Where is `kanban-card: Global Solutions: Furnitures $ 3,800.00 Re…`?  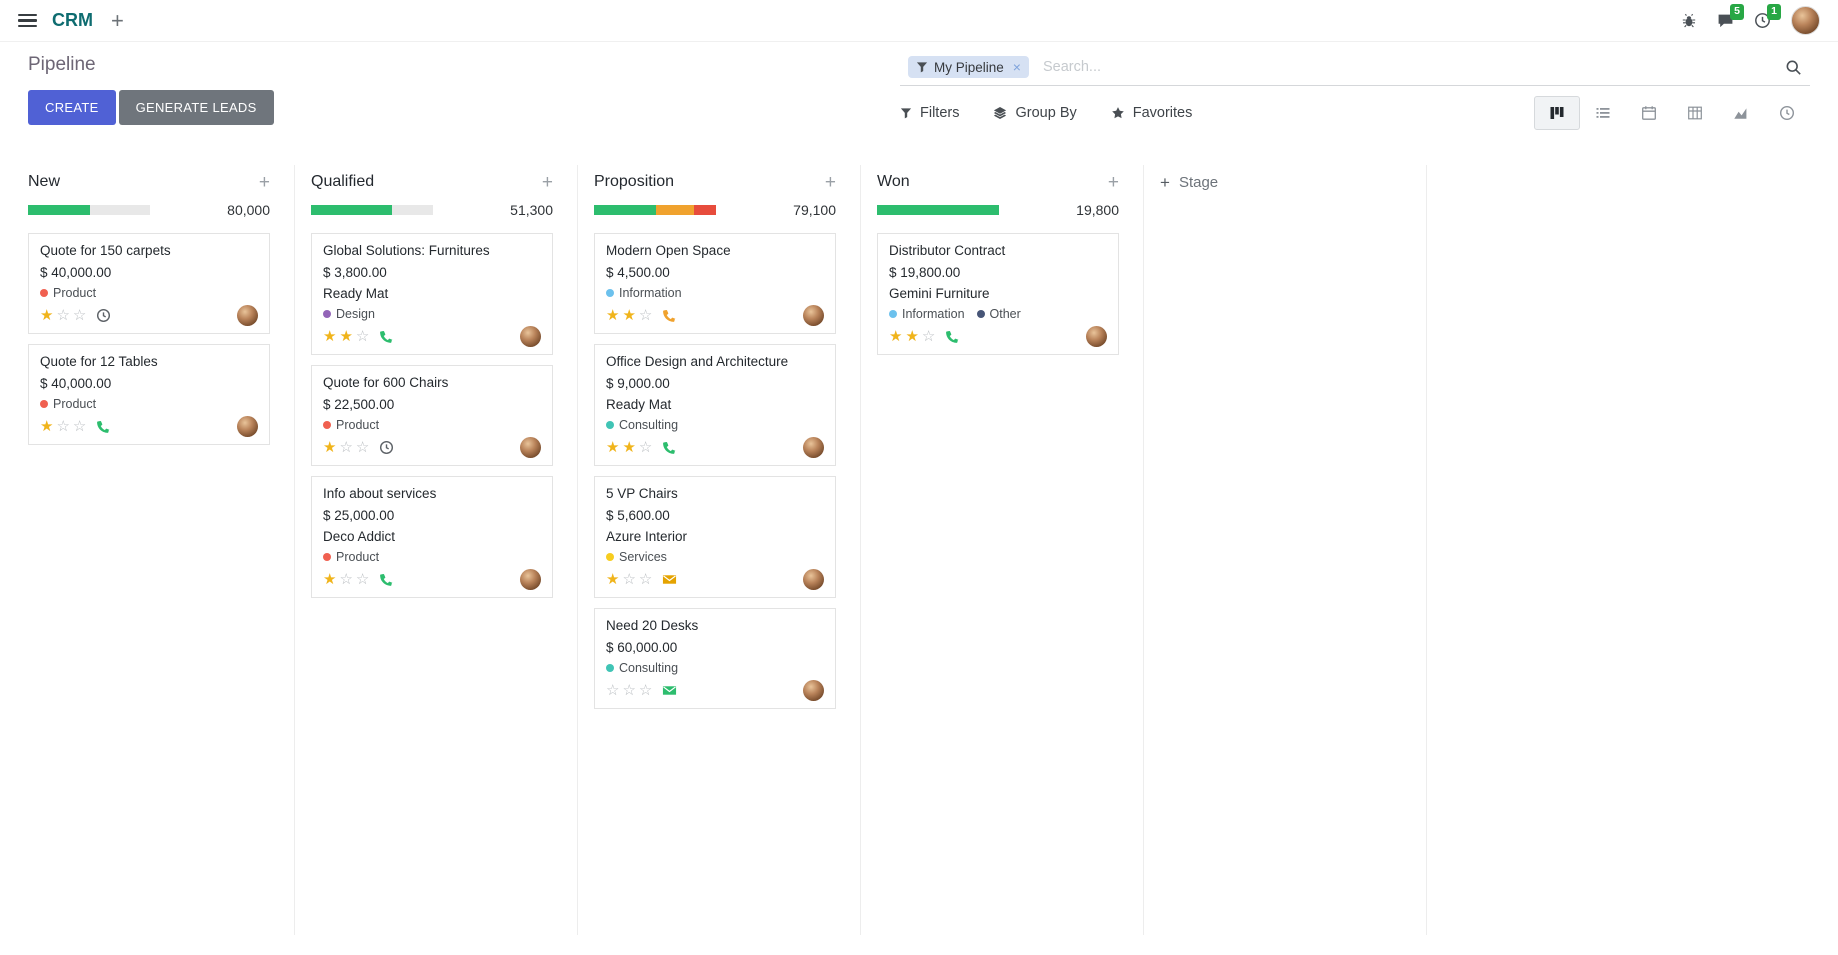
kanban-card: Global Solutions: Furnitures $ 3,800.00 Re… is located at coordinates (432, 294).